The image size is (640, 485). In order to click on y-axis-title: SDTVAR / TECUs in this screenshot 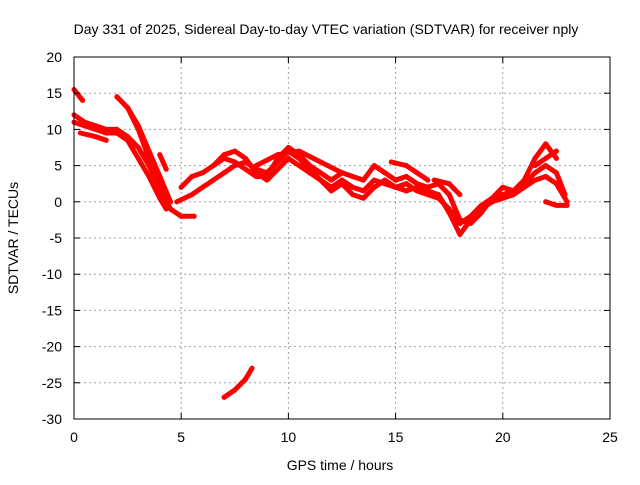, I will do `click(13, 238)`.